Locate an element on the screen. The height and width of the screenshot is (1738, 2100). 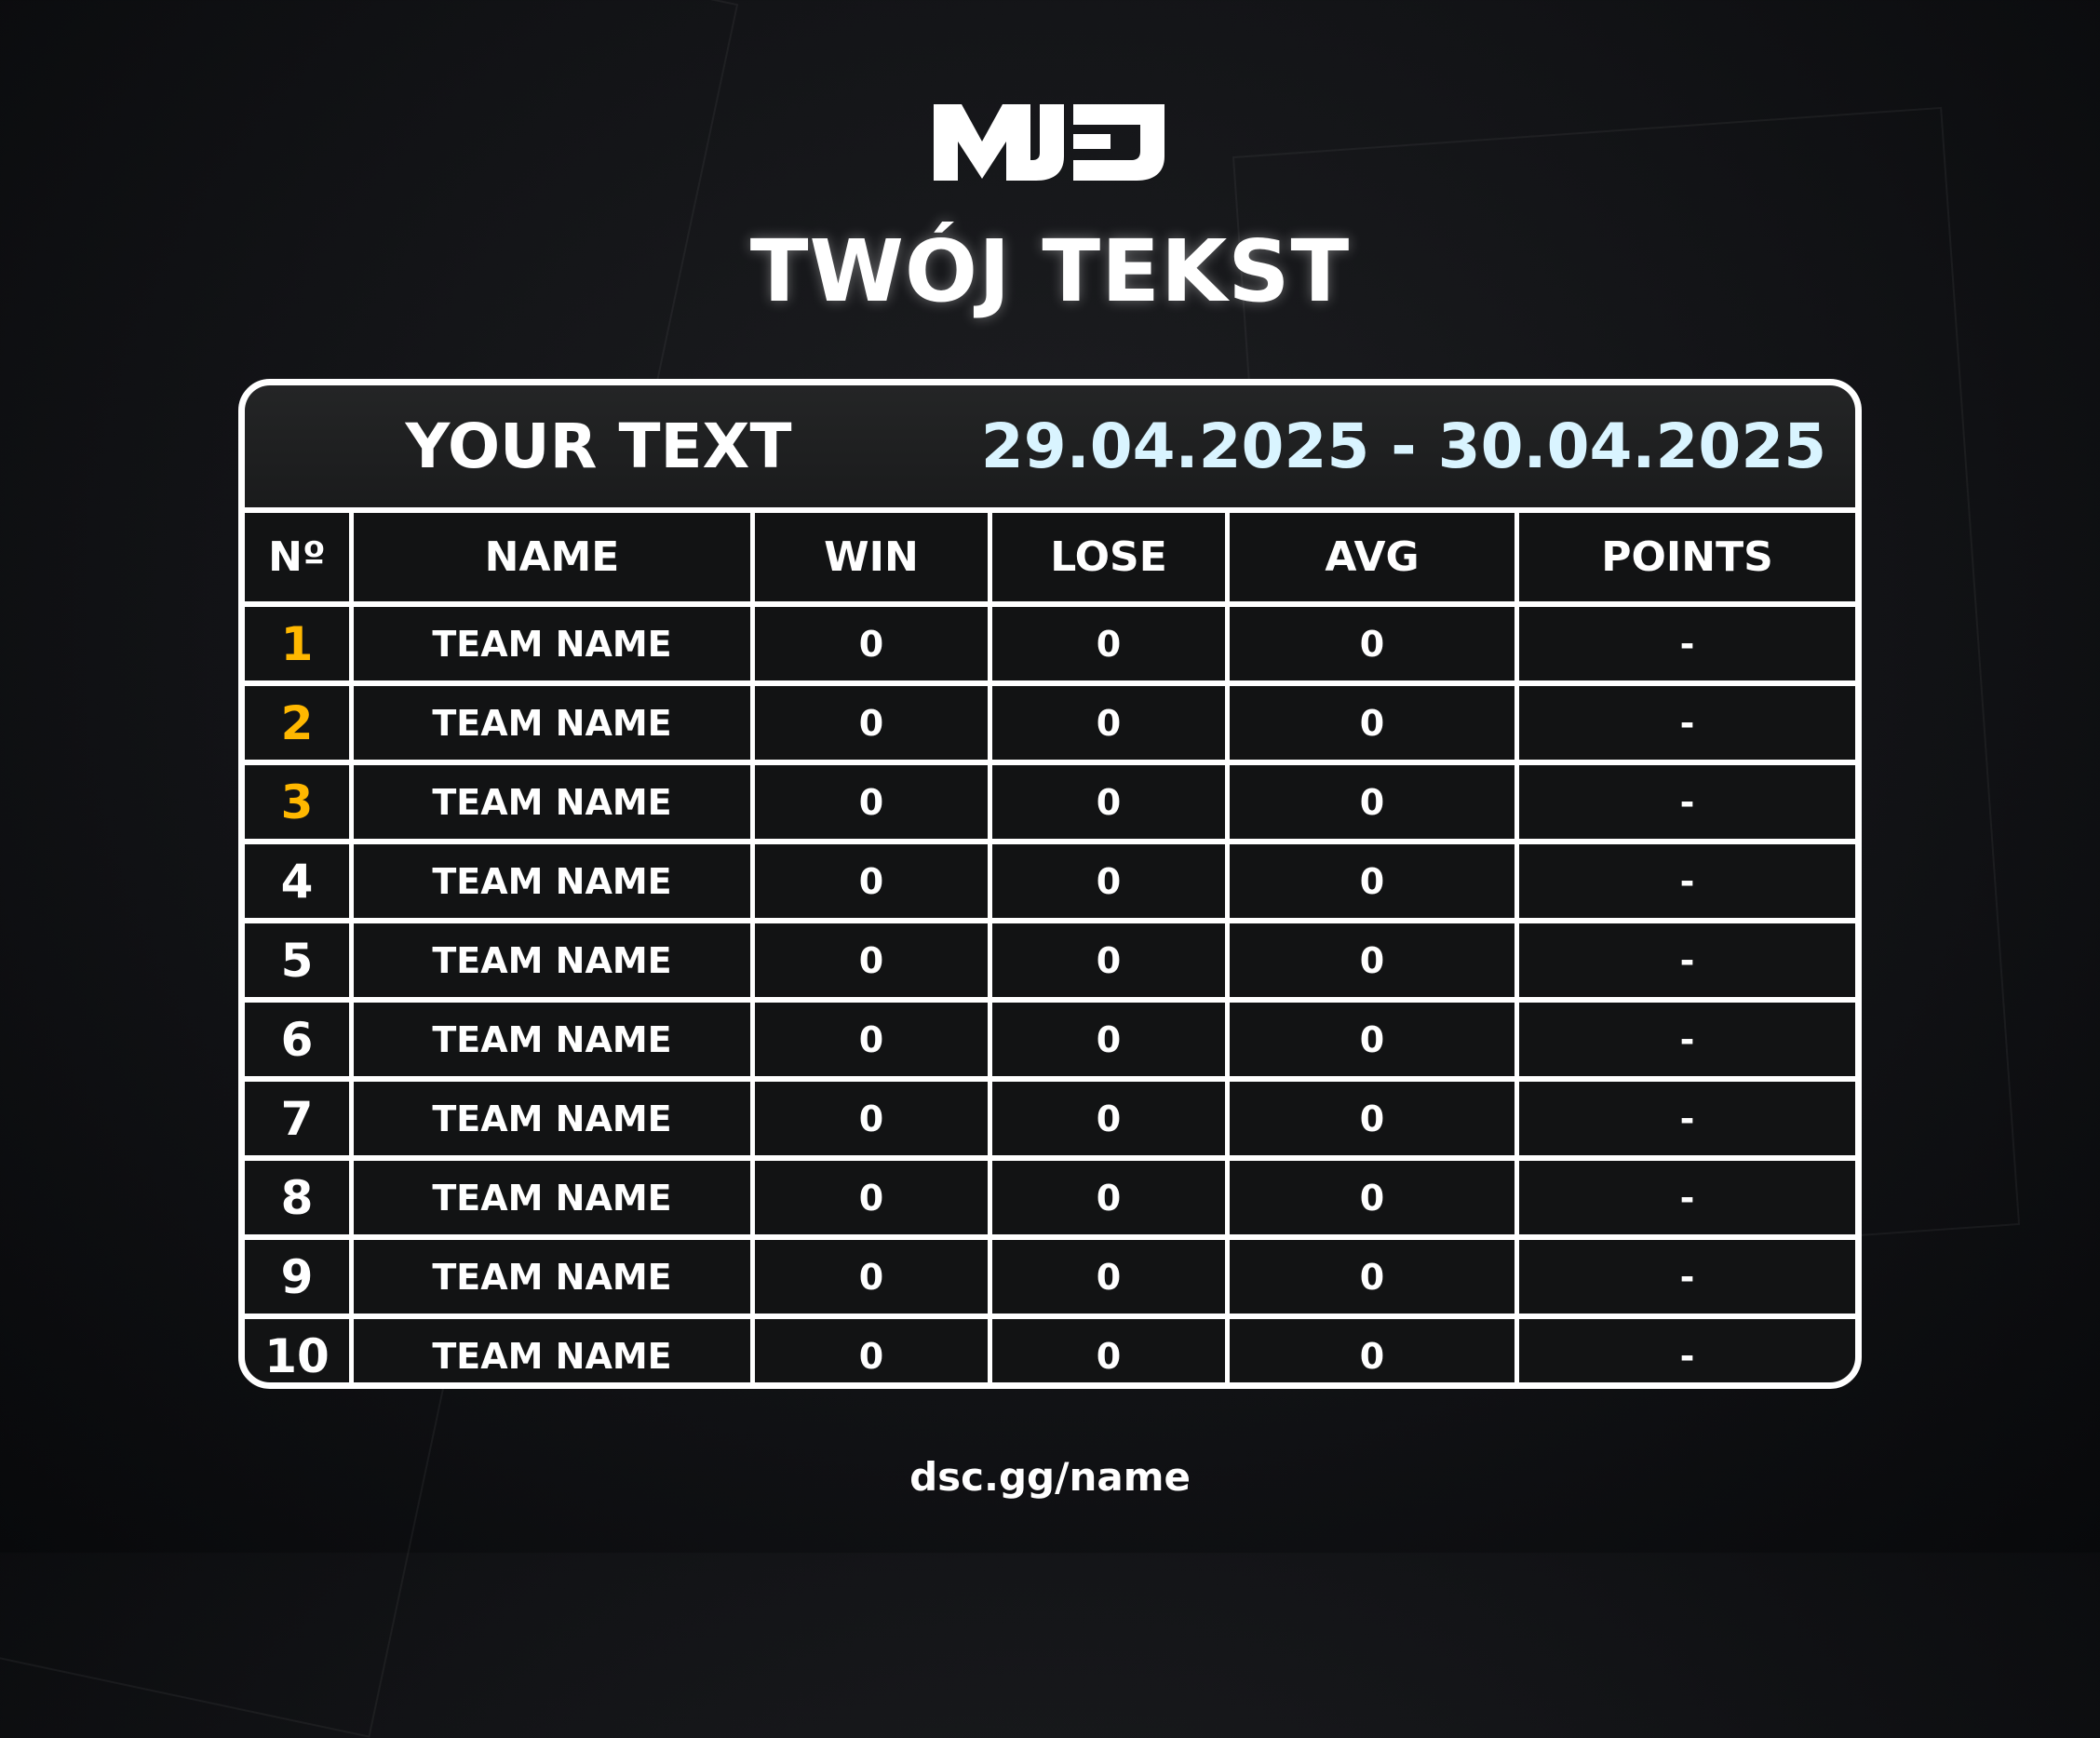
row-7-win: 0 is located at coordinates (871, 1118).